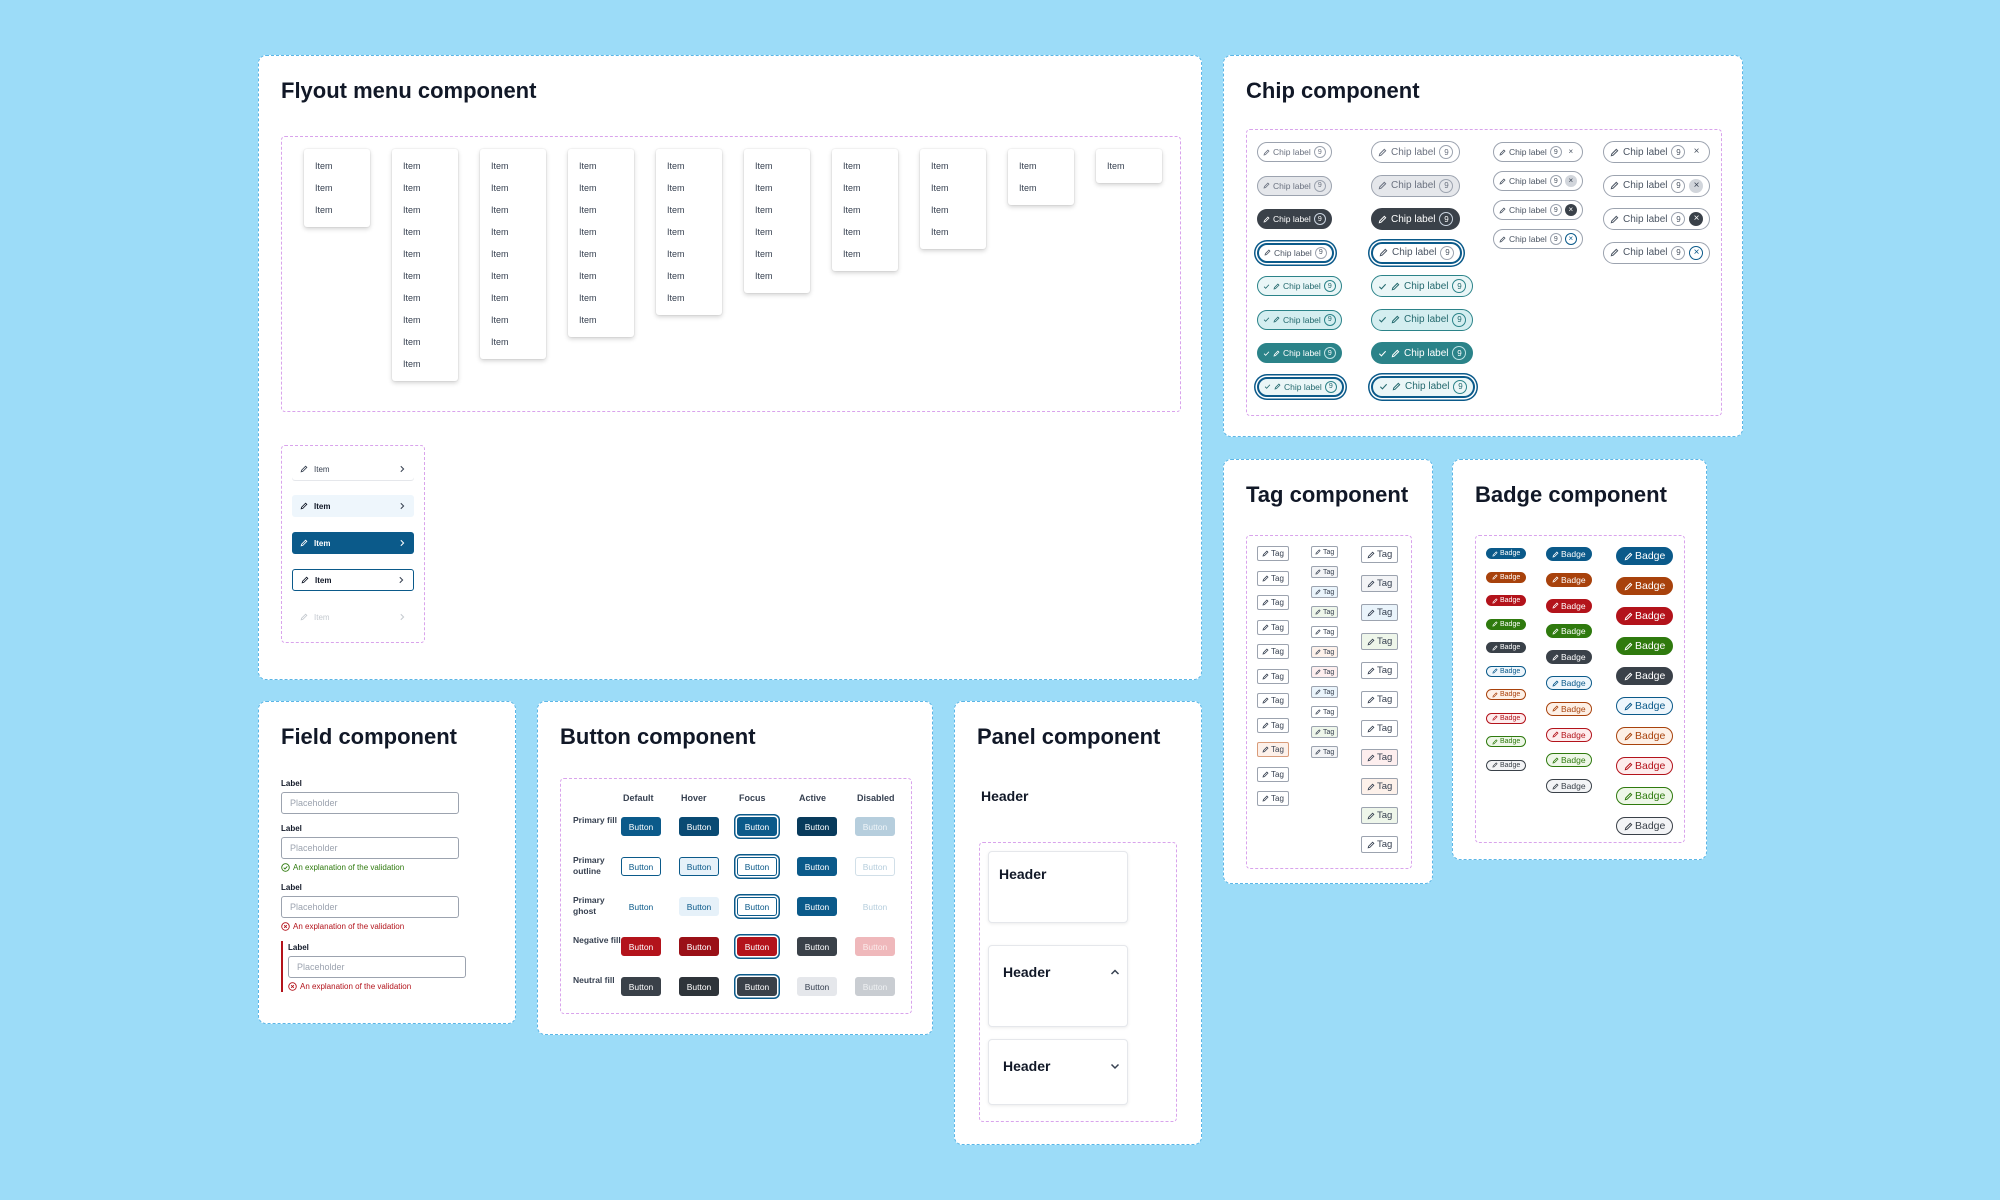 This screenshot has width=2000, height=1200. What do you see at coordinates (353, 469) in the screenshot?
I see `list-item-default: Item` at bounding box center [353, 469].